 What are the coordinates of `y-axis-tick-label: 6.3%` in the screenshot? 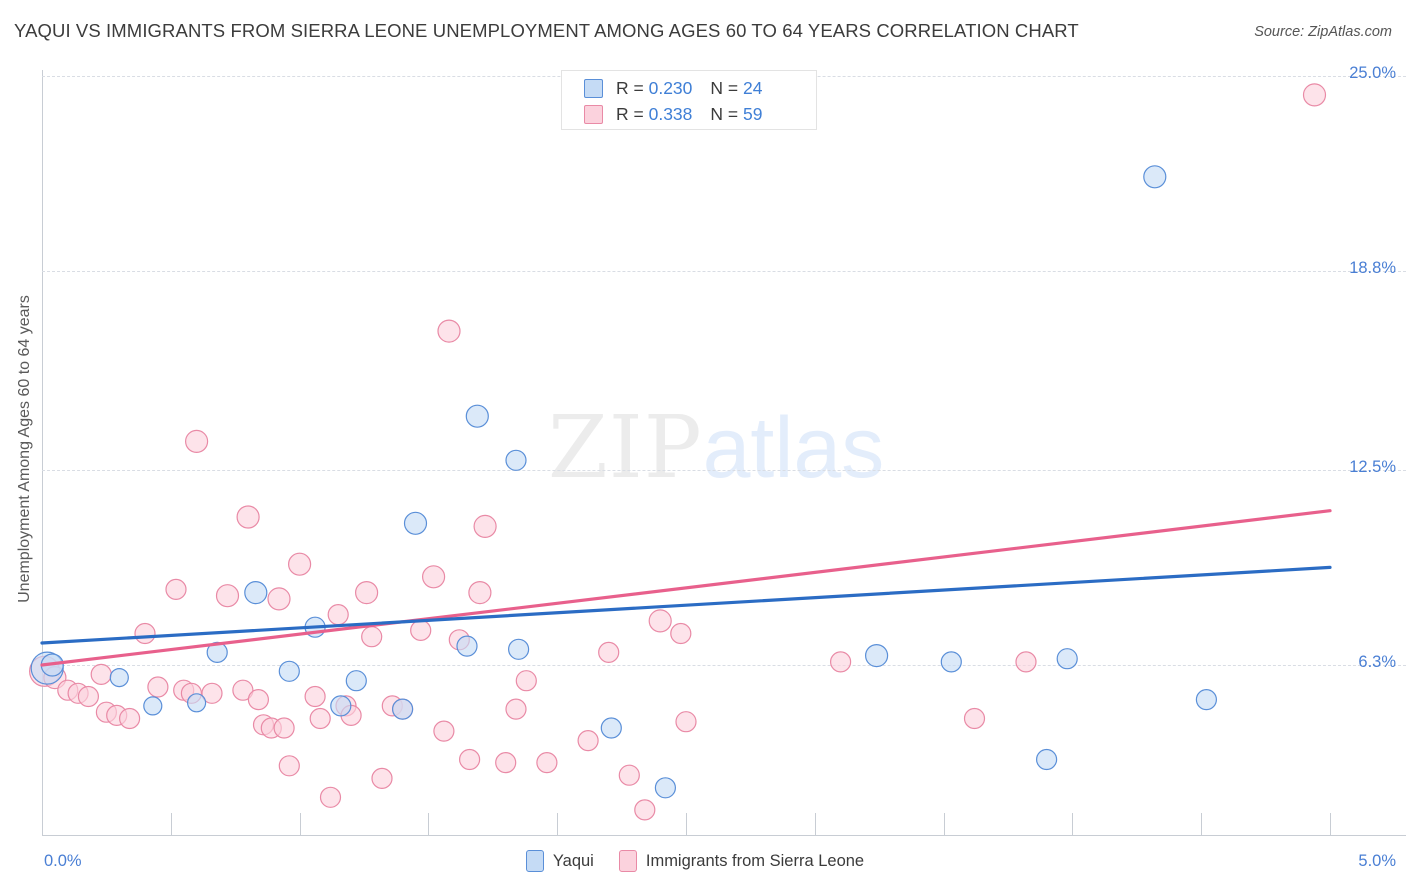 It's located at (1377, 662).